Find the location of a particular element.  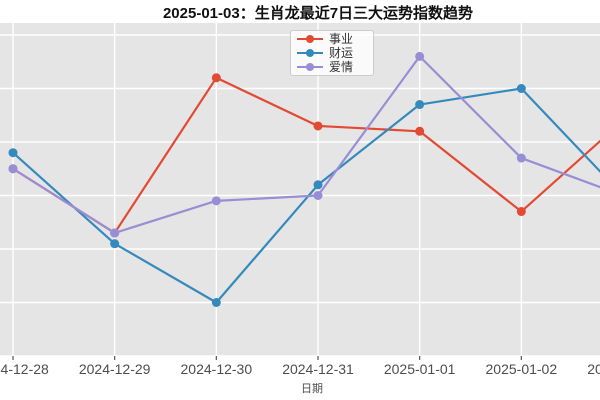

legend-label-love: 爱情 is located at coordinates (341, 67).